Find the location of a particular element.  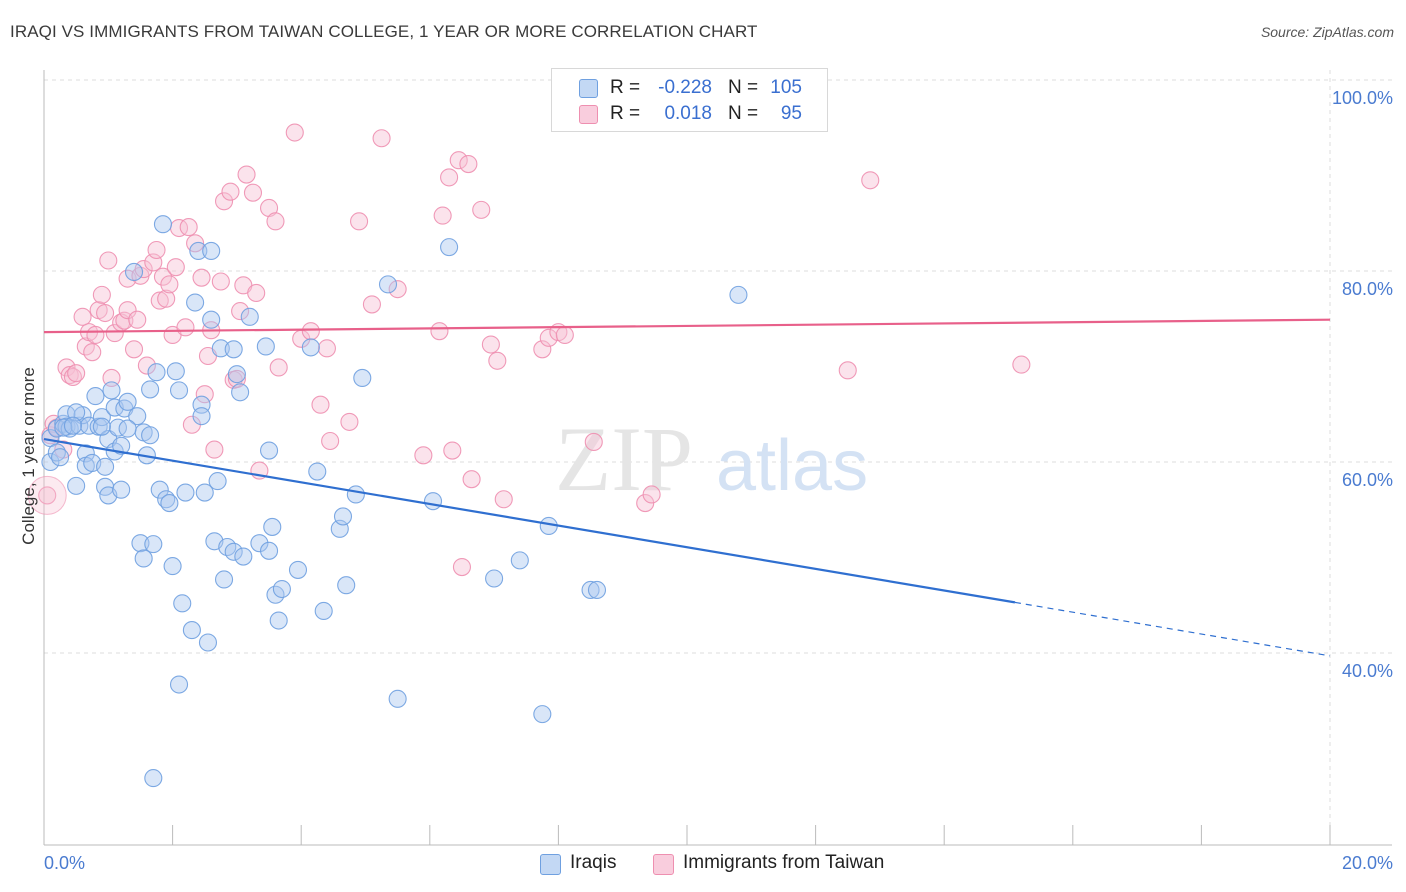

stats-legend: R = -0.228 N = 105 R = 0.018 N = 95 is located at coordinates (689, 100).